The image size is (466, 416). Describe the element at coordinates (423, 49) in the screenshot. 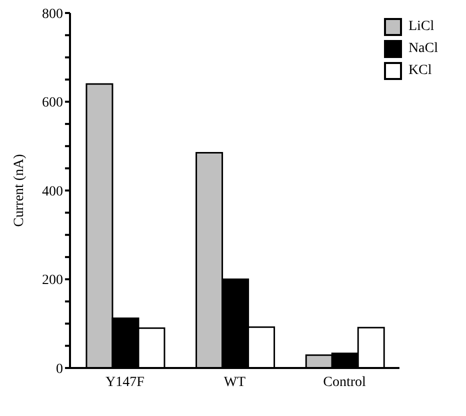

I see `legend-label: NaCl` at that location.